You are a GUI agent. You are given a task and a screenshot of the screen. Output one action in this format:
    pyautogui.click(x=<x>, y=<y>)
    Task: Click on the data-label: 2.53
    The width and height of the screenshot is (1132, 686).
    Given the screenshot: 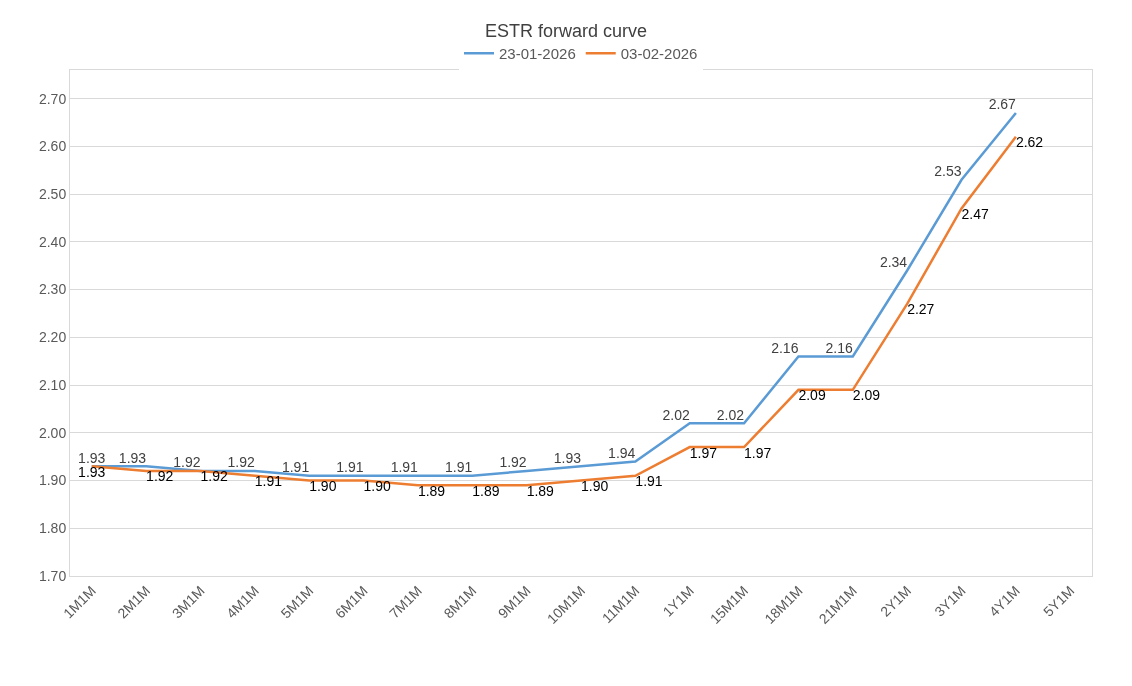 What is the action you would take?
    pyautogui.click(x=948, y=171)
    